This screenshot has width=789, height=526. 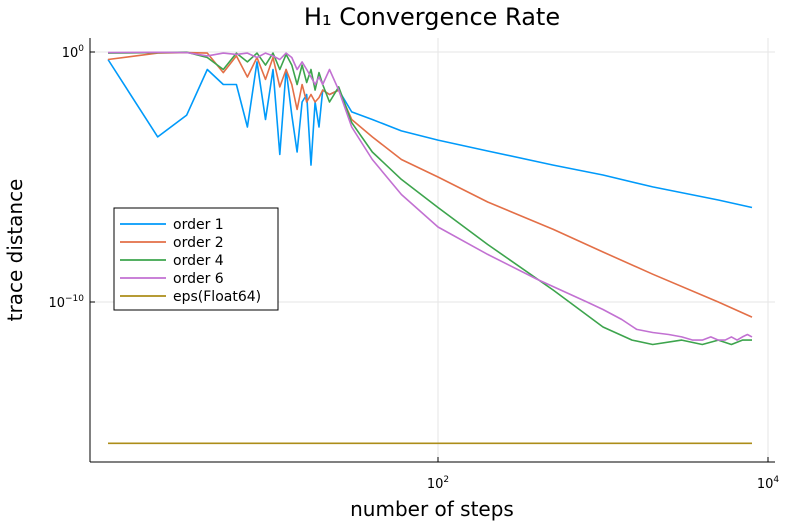 What do you see at coordinates (198, 225) in the screenshot?
I see `legend-label: order 1` at bounding box center [198, 225].